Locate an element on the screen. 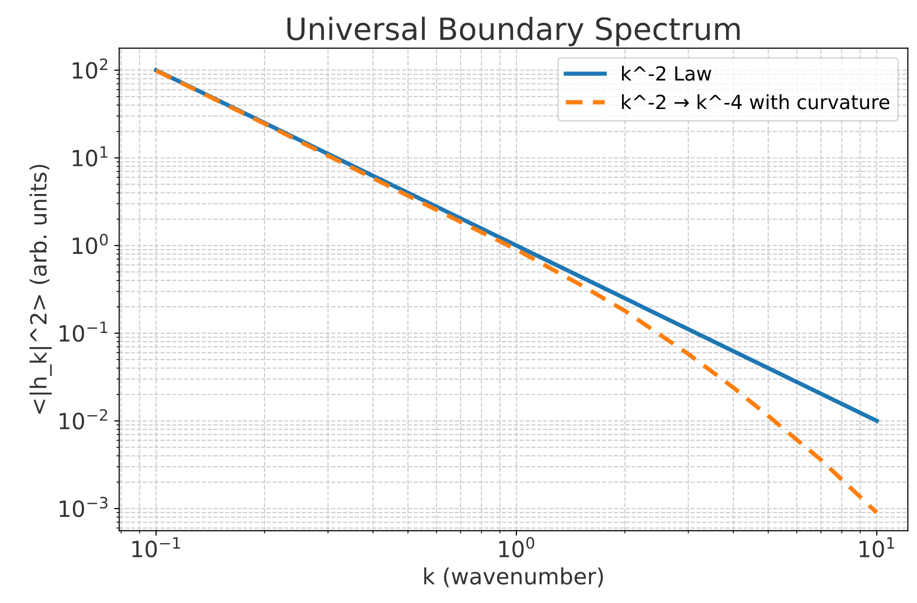 The width and height of the screenshot is (917, 603). y-tick-label: 10$^{2}$ is located at coordinates (90, 68).